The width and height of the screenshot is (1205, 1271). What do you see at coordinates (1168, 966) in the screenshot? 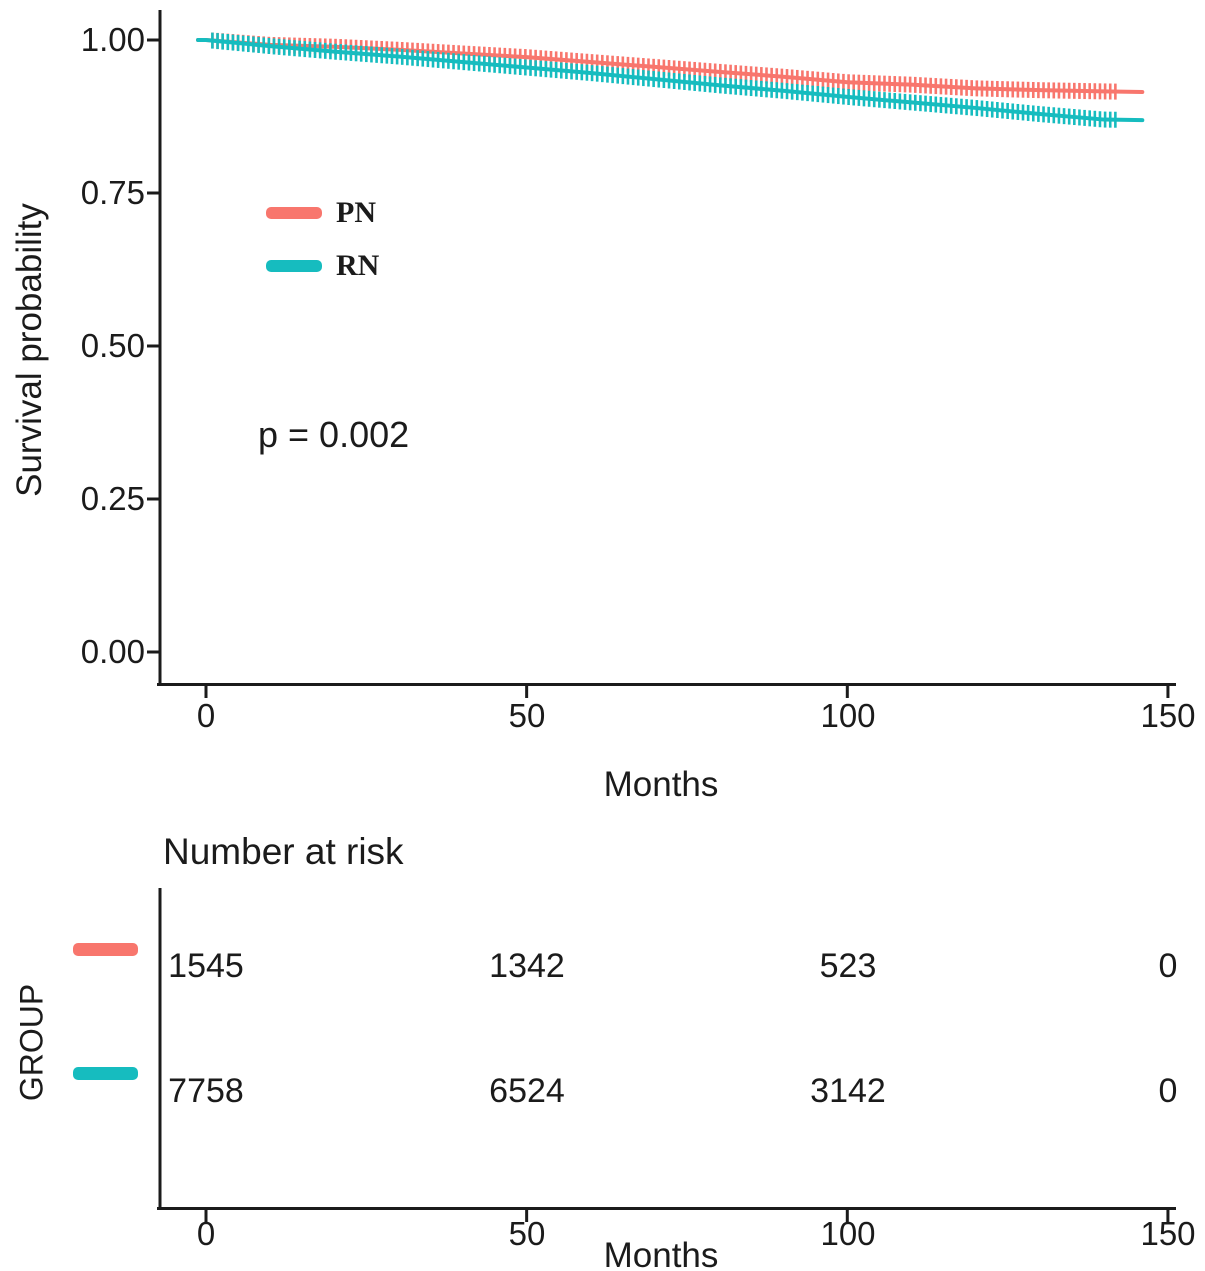
I see `risk-pn-at-150: 0` at bounding box center [1168, 966].